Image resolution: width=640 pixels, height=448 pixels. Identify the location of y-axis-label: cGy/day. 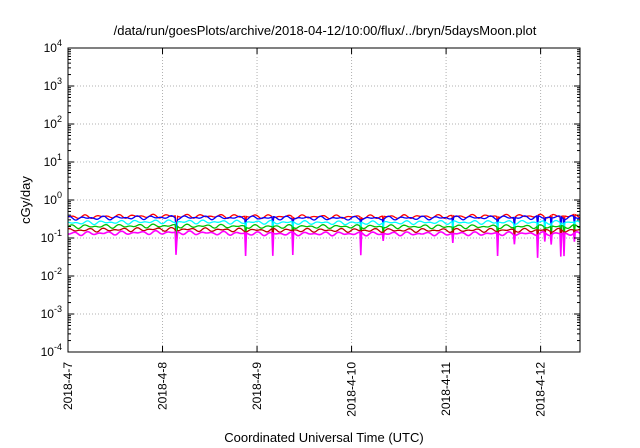
(25, 200).